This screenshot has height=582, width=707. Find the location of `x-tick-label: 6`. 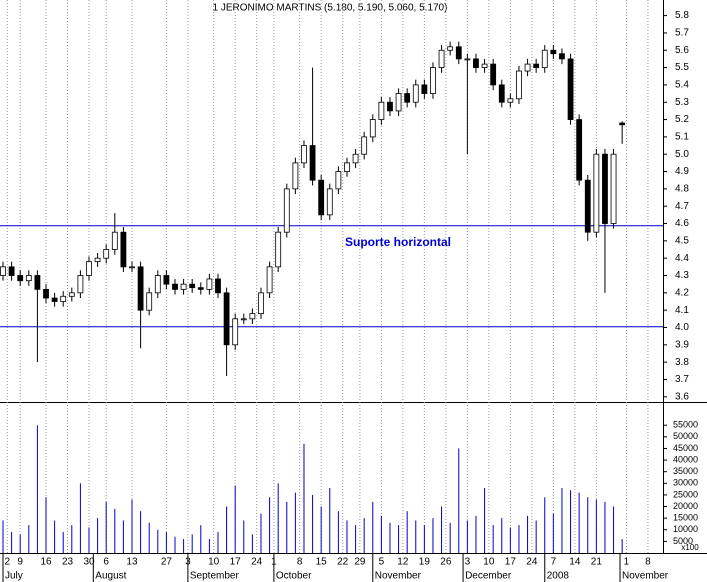

x-tick-label: 6 is located at coordinates (106, 562).